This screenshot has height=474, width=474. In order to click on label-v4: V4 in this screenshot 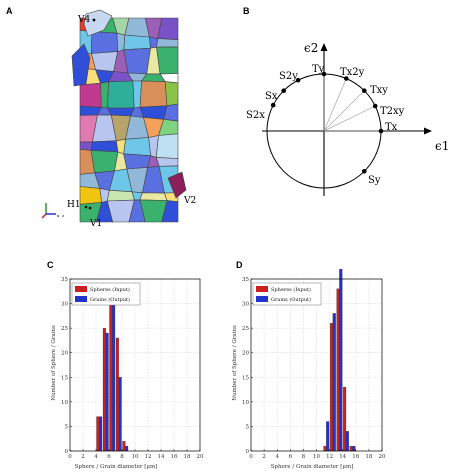, I will do `click(83, 20)`.